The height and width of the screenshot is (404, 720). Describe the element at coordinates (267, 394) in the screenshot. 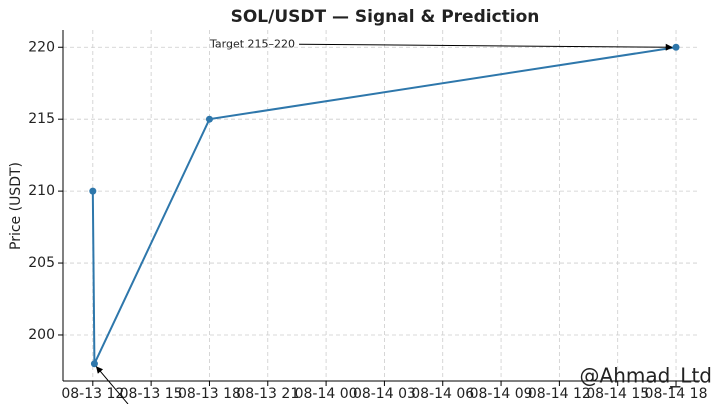

I see `x-tick-label: 08-13 21` at that location.